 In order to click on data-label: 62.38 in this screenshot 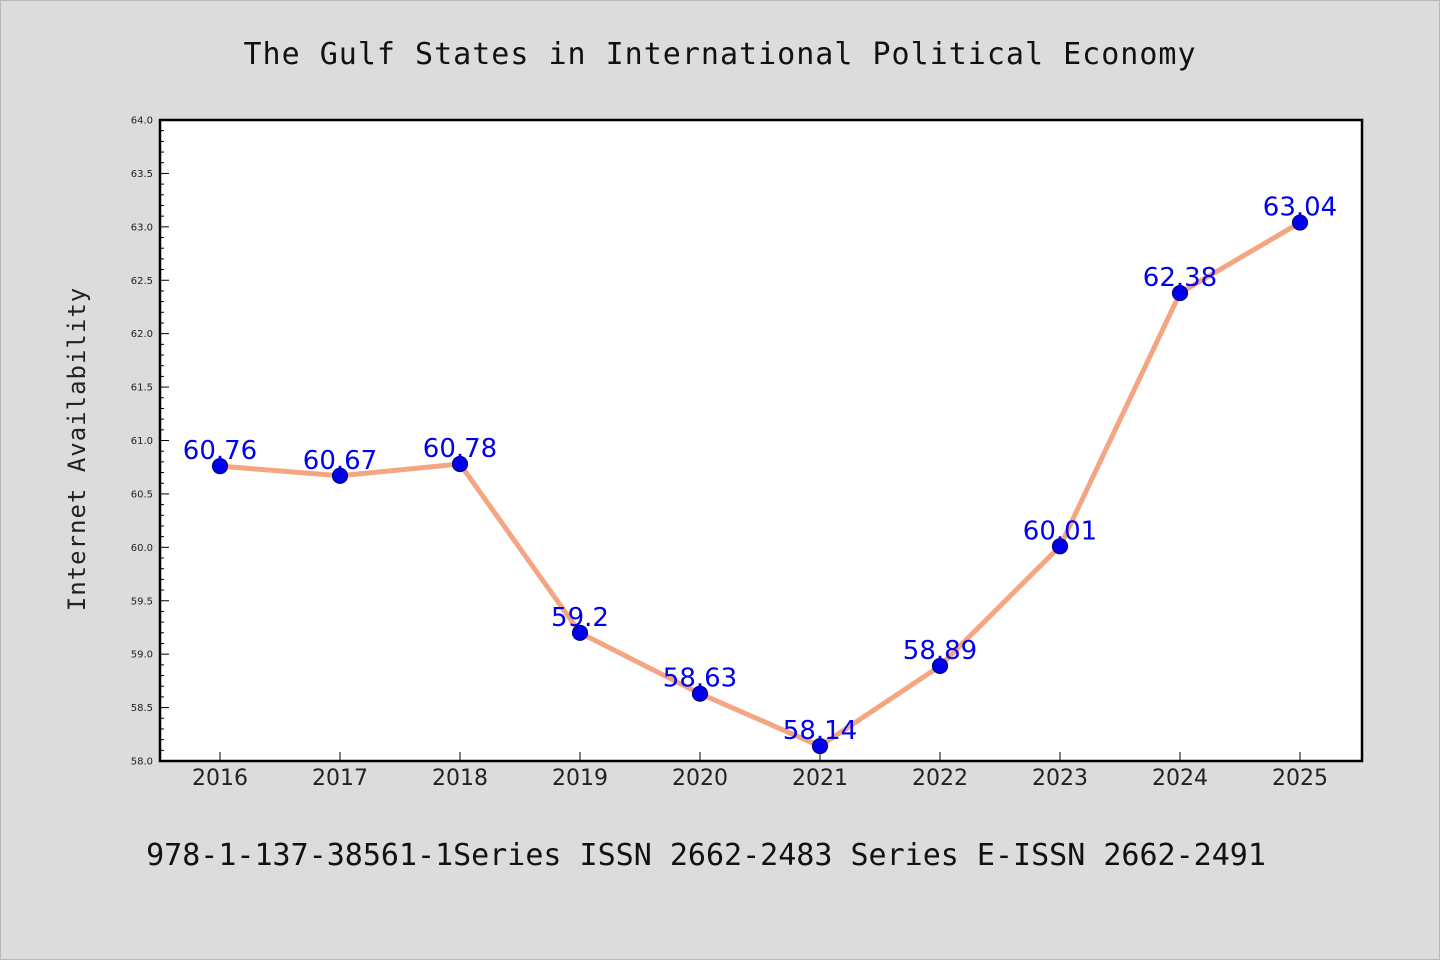, I will do `click(1180, 278)`.